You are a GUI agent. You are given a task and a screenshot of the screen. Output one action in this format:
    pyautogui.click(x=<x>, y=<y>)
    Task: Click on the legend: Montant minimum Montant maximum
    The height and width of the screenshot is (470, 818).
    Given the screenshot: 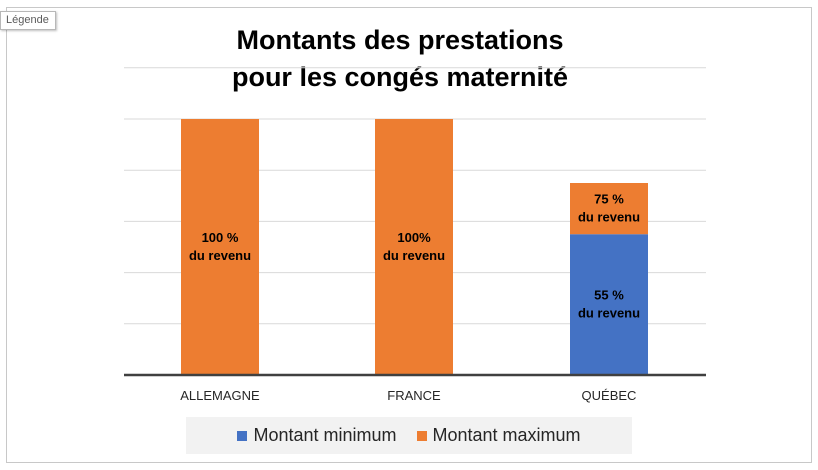 What is the action you would take?
    pyautogui.click(x=409, y=435)
    